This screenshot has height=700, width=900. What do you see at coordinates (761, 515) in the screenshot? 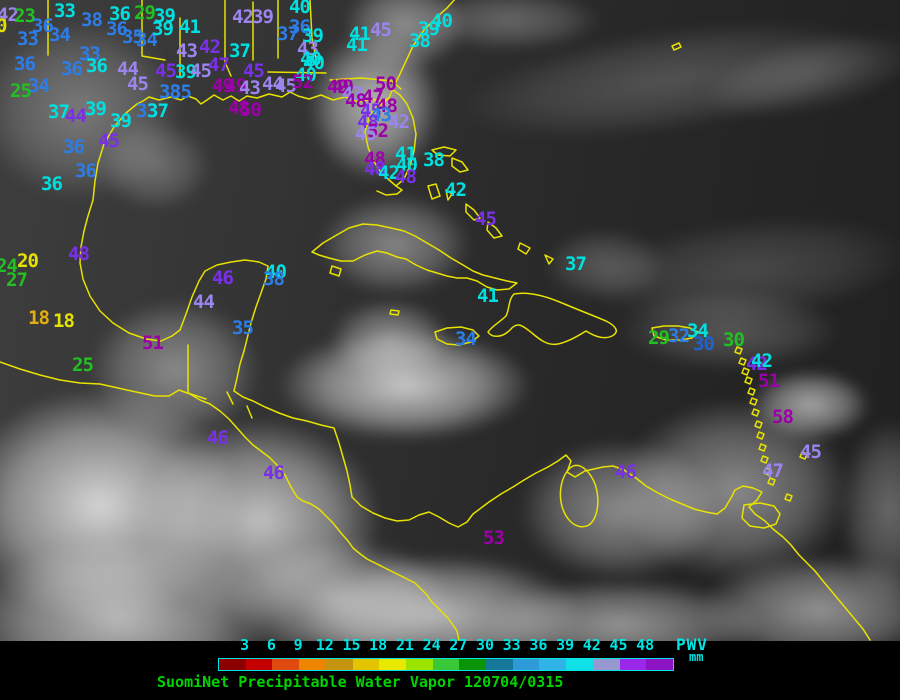
I see `island-trinidad` at bounding box center [761, 515].